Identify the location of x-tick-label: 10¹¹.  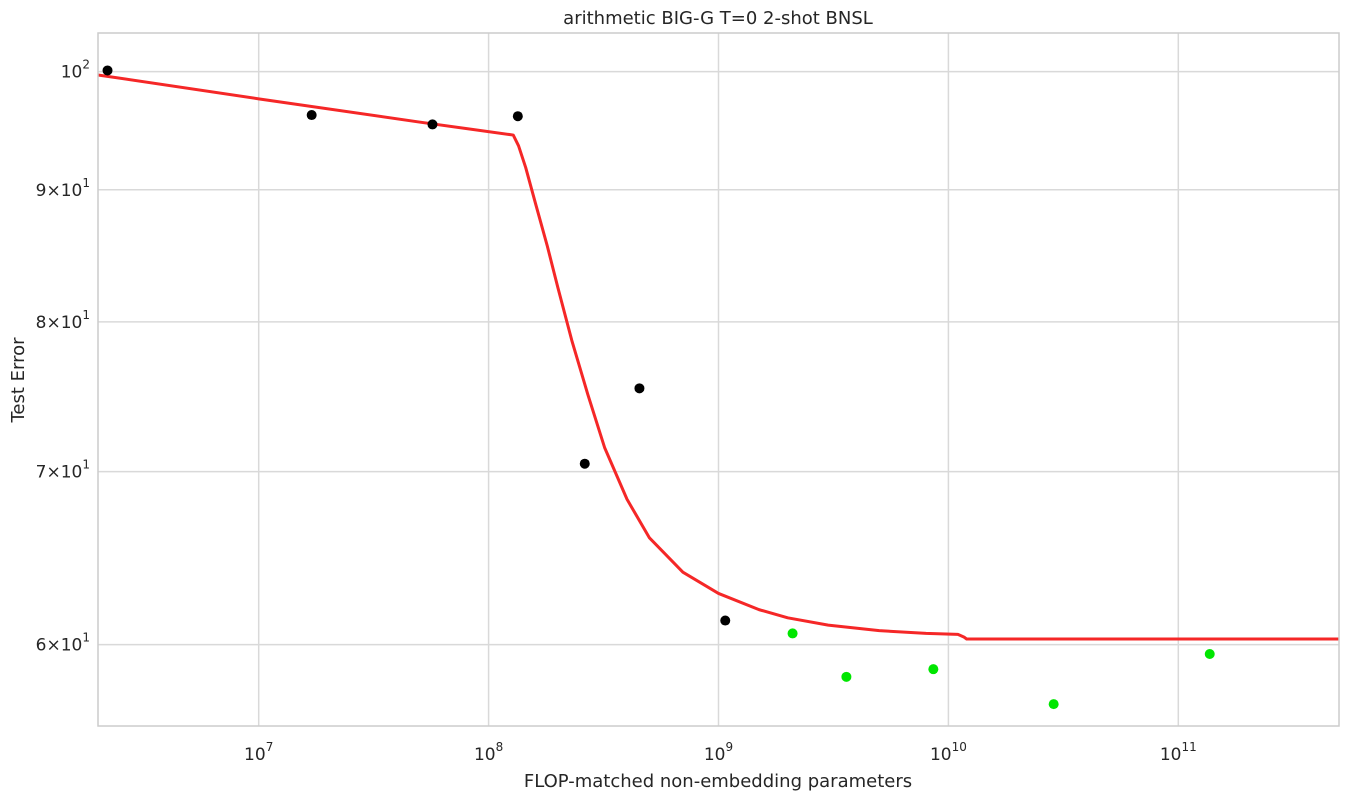
(1178, 752).